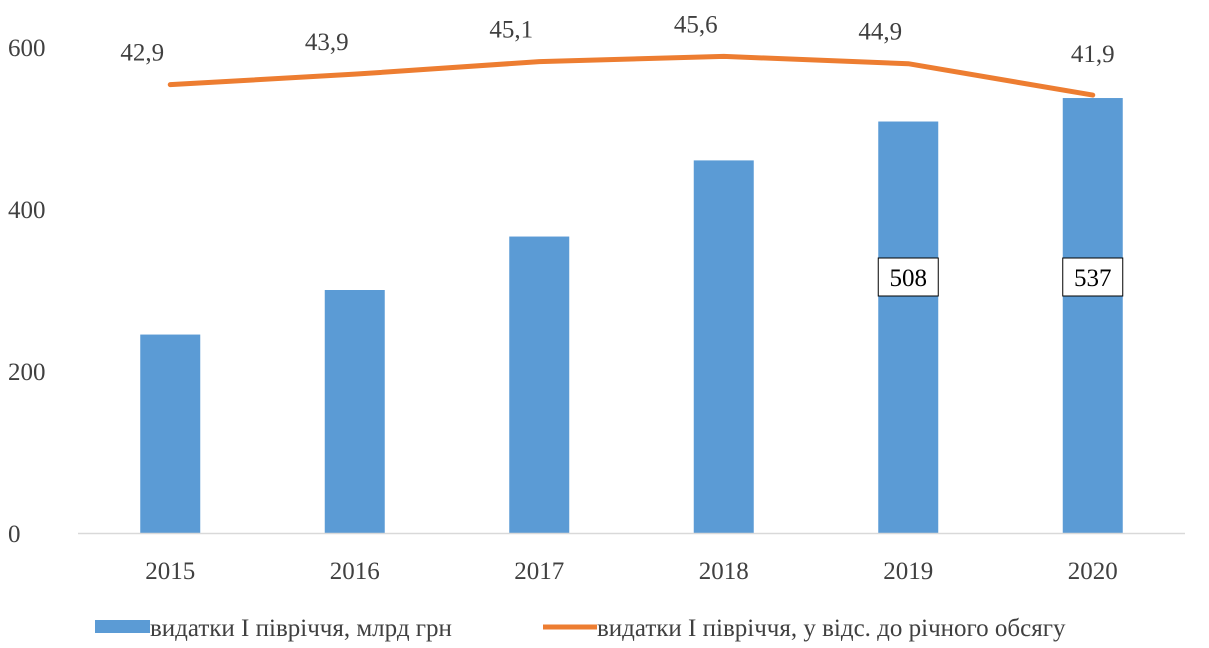 The height and width of the screenshot is (648, 1209). What do you see at coordinates (880, 32) in the screenshot?
I see `line-data-label: 44,9` at bounding box center [880, 32].